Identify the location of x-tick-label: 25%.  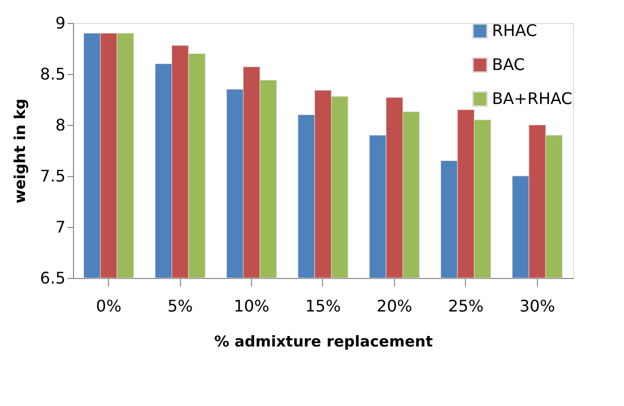
(466, 306).